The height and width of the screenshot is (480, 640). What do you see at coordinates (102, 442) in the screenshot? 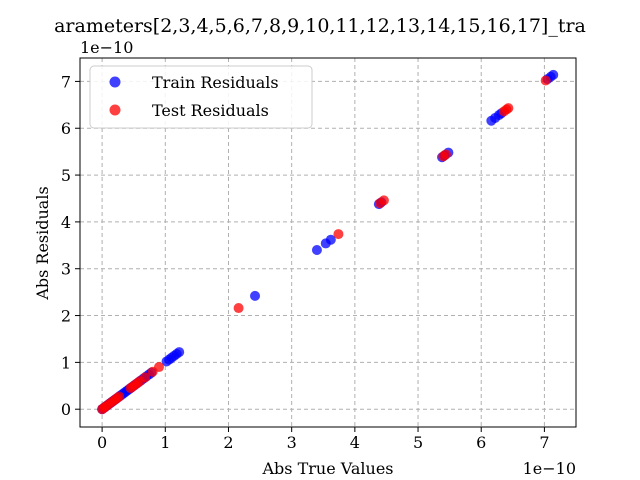
I see `x-tick-label: 0` at bounding box center [102, 442].